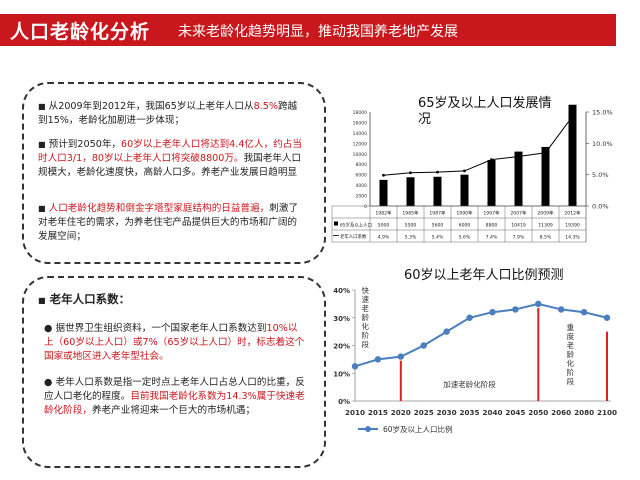  I want to click on y-left-tick-label: 2000, so click(362, 197).